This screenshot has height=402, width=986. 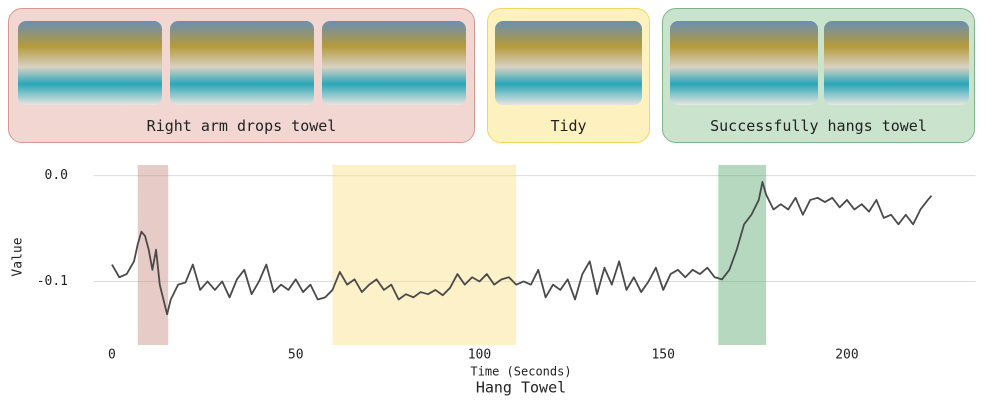 I want to click on x-tick-label: 150, so click(x=662, y=355).